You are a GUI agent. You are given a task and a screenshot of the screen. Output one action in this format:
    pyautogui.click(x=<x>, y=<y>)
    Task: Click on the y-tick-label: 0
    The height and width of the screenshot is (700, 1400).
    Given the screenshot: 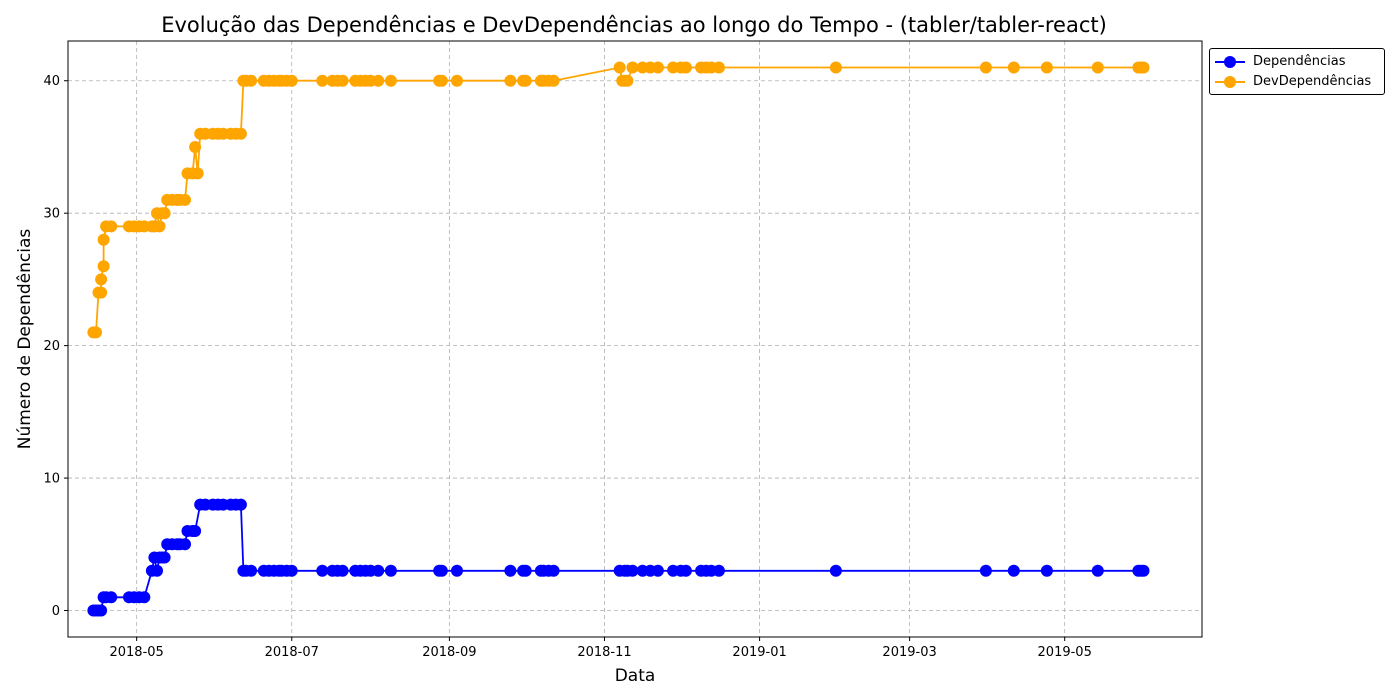 What is the action you would take?
    pyautogui.click(x=56, y=611)
    